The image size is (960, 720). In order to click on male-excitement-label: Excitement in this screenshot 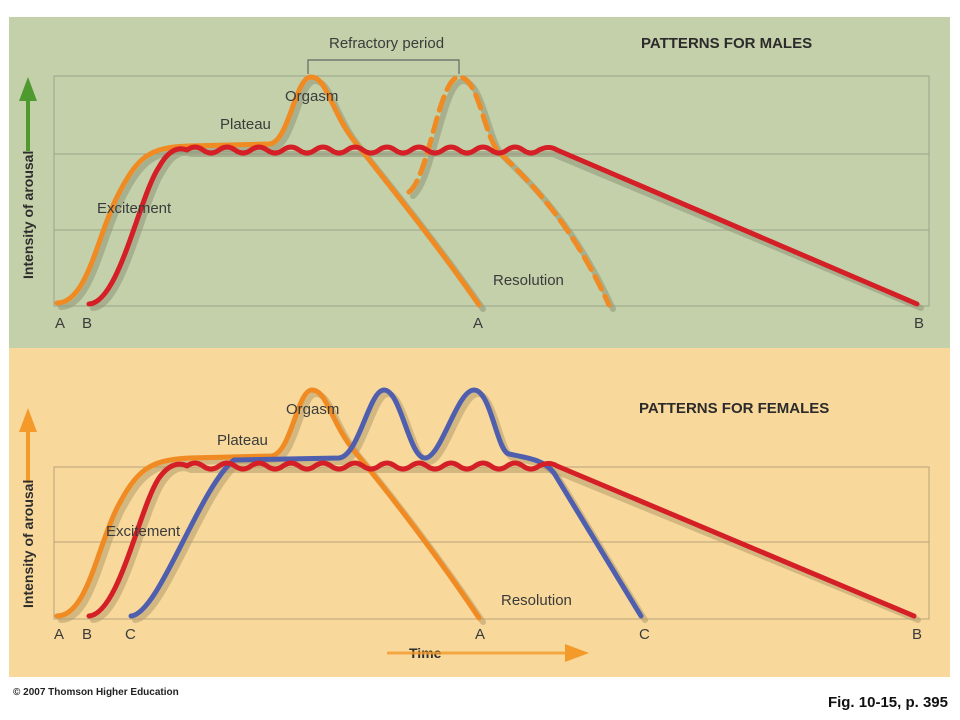, I will do `click(134, 208)`.